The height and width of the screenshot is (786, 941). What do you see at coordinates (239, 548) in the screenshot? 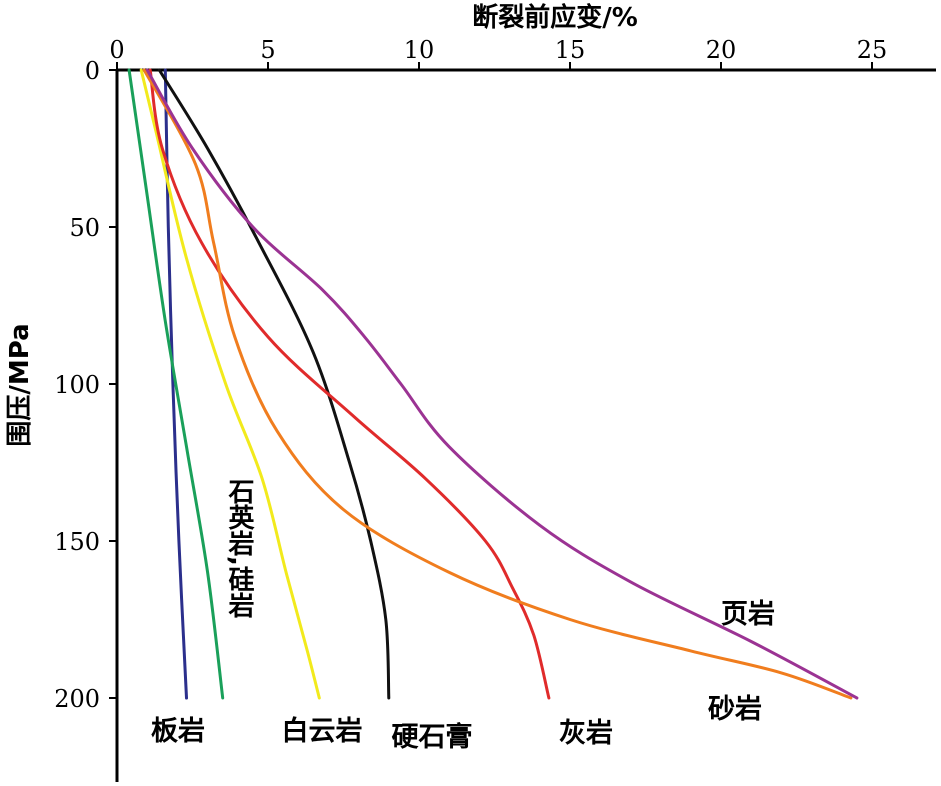
I see `series-label-2: 石英岩,硅岩` at bounding box center [239, 548].